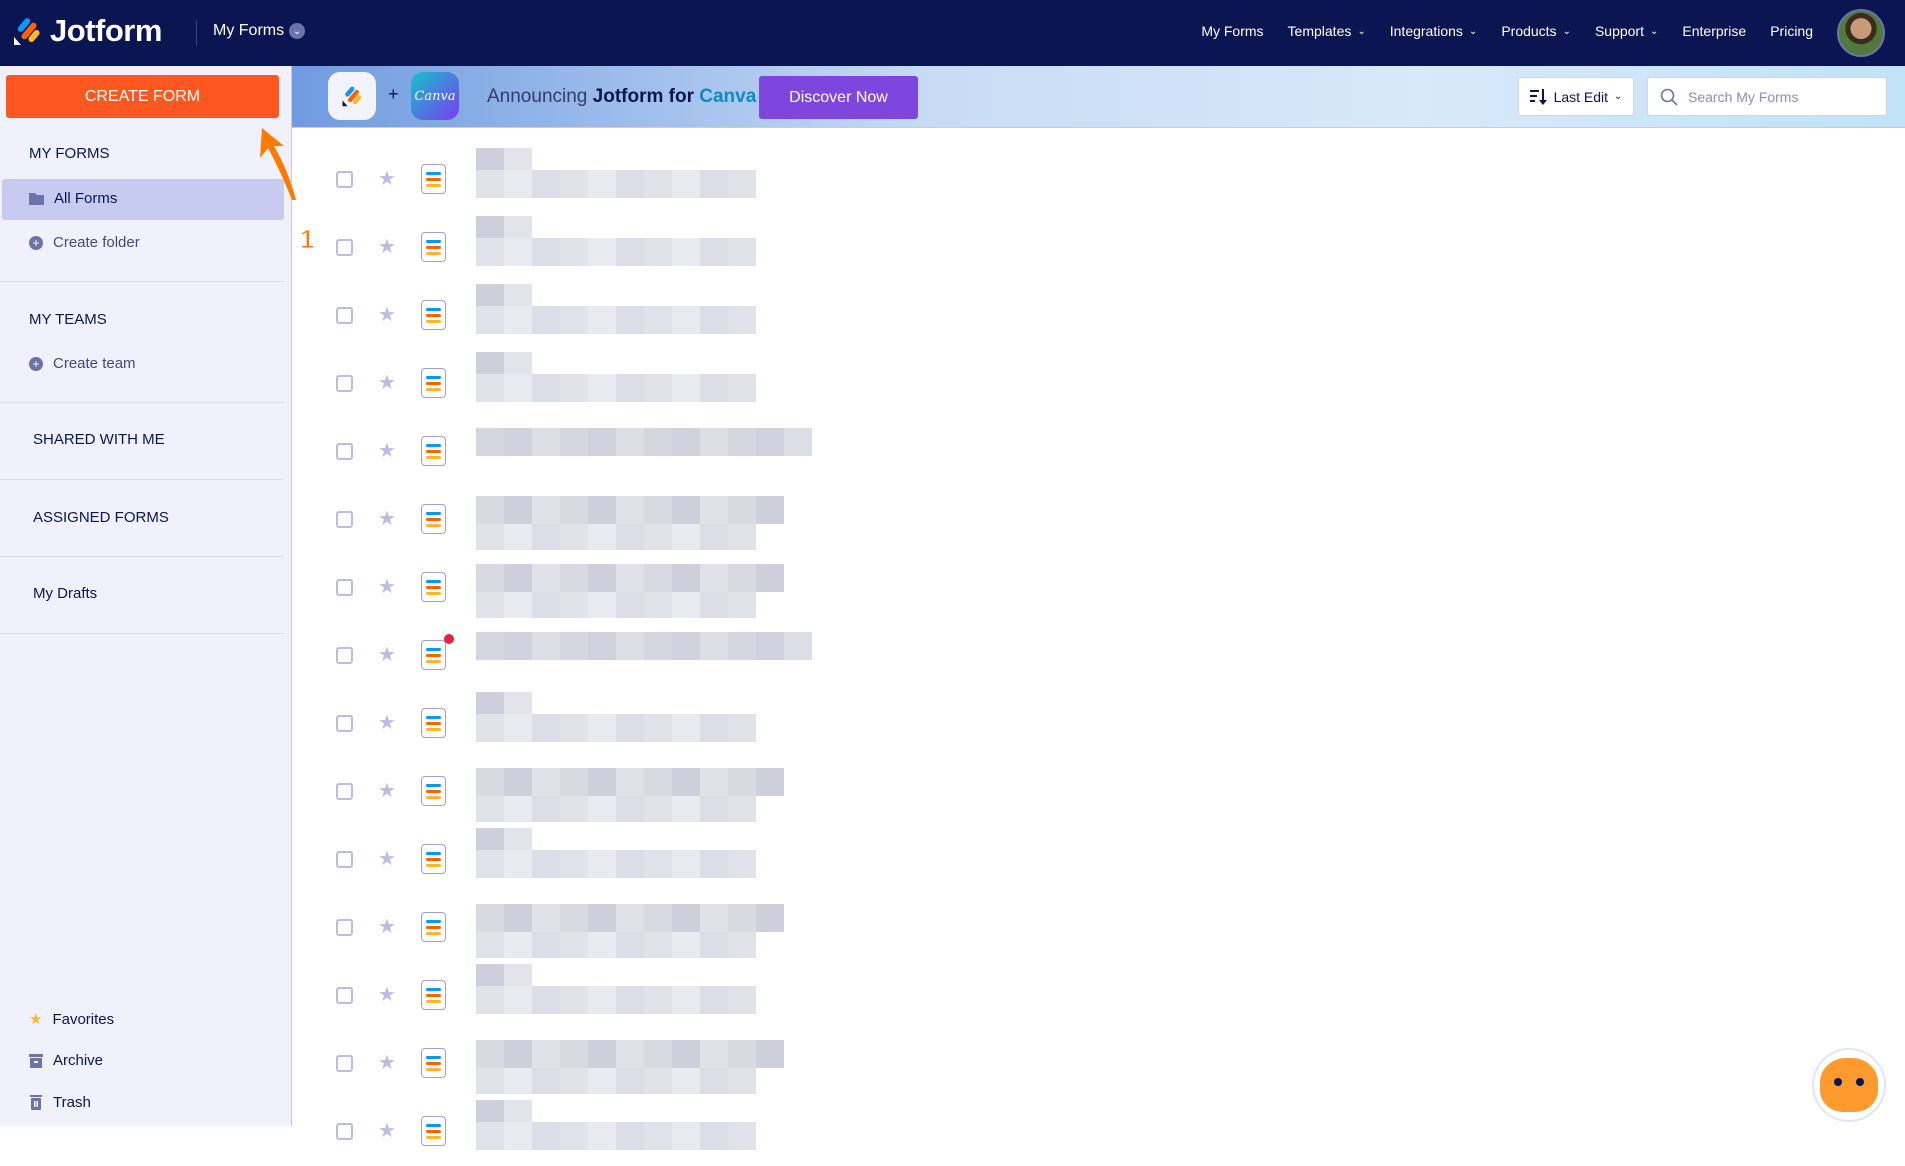  Describe the element at coordinates (1861, 33) in the screenshot. I see `user-avatar` at that location.